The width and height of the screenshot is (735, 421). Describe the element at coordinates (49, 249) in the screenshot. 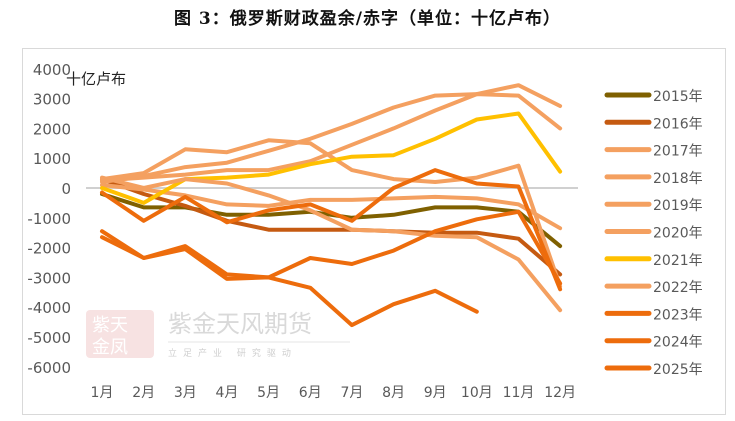

I see `y-tick-label: -2000` at that location.